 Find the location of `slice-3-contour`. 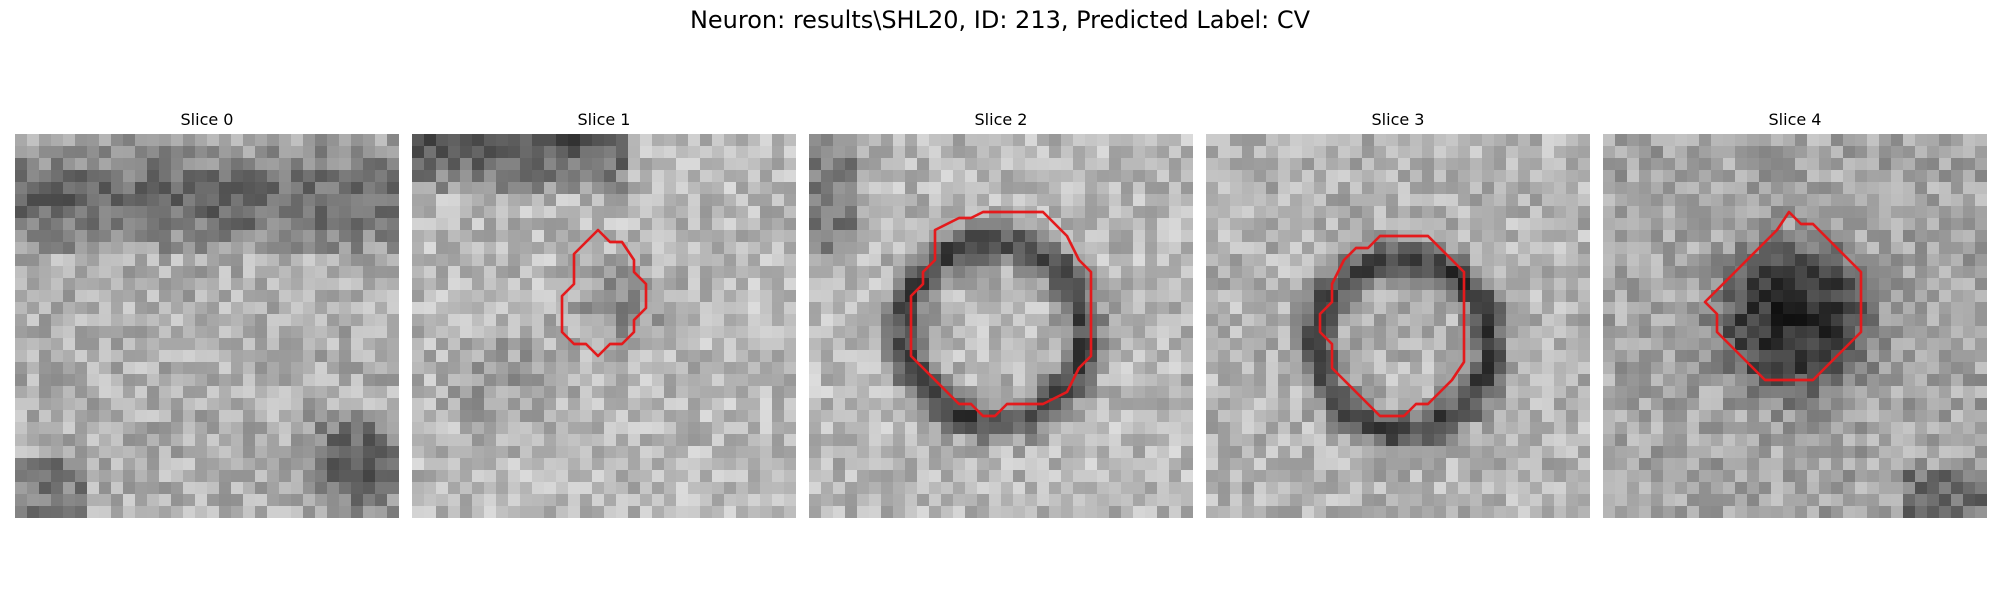

slice-3-contour is located at coordinates (1392, 326).